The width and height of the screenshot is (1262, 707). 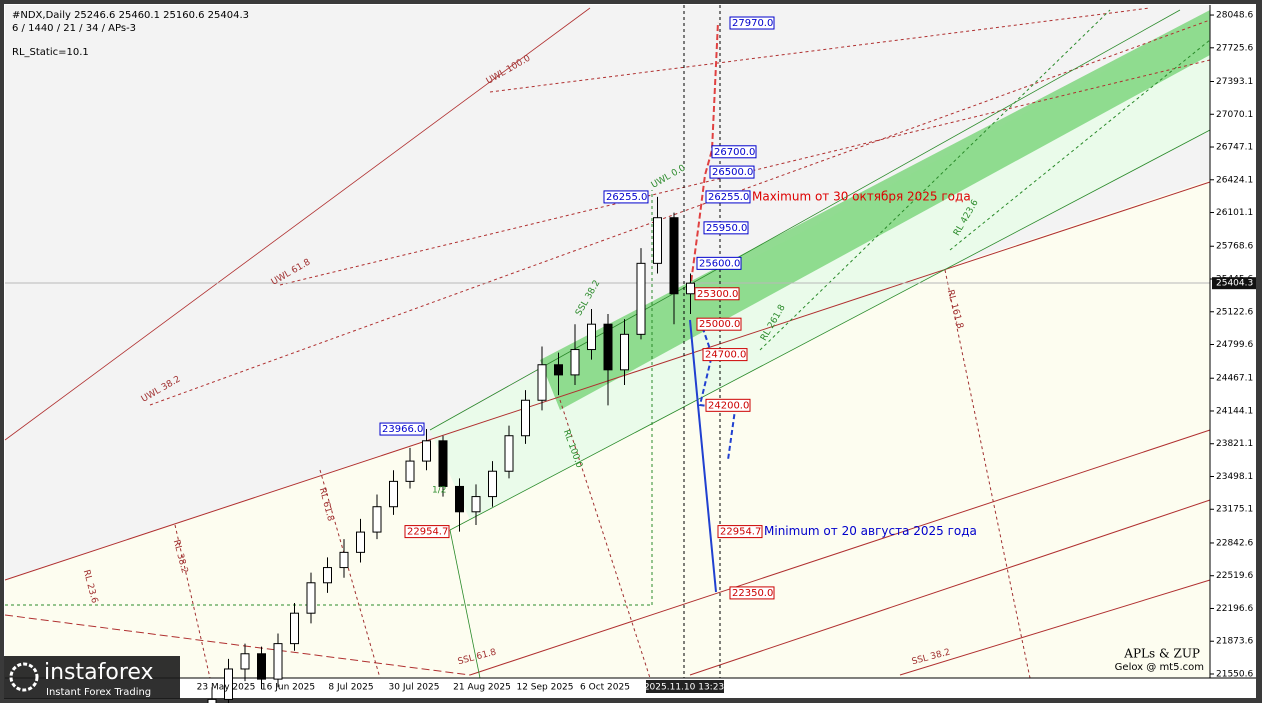 I want to click on x-label-box, so click(x=685, y=686).